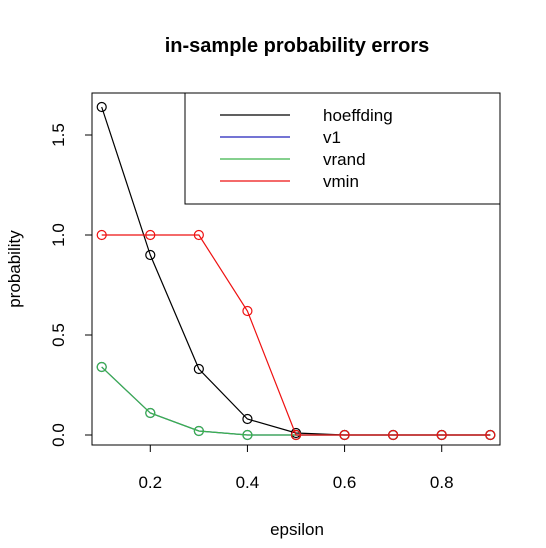 Image resolution: width=546 pixels, height=548 pixels. I want to click on legend-label: vrand, so click(344, 159).